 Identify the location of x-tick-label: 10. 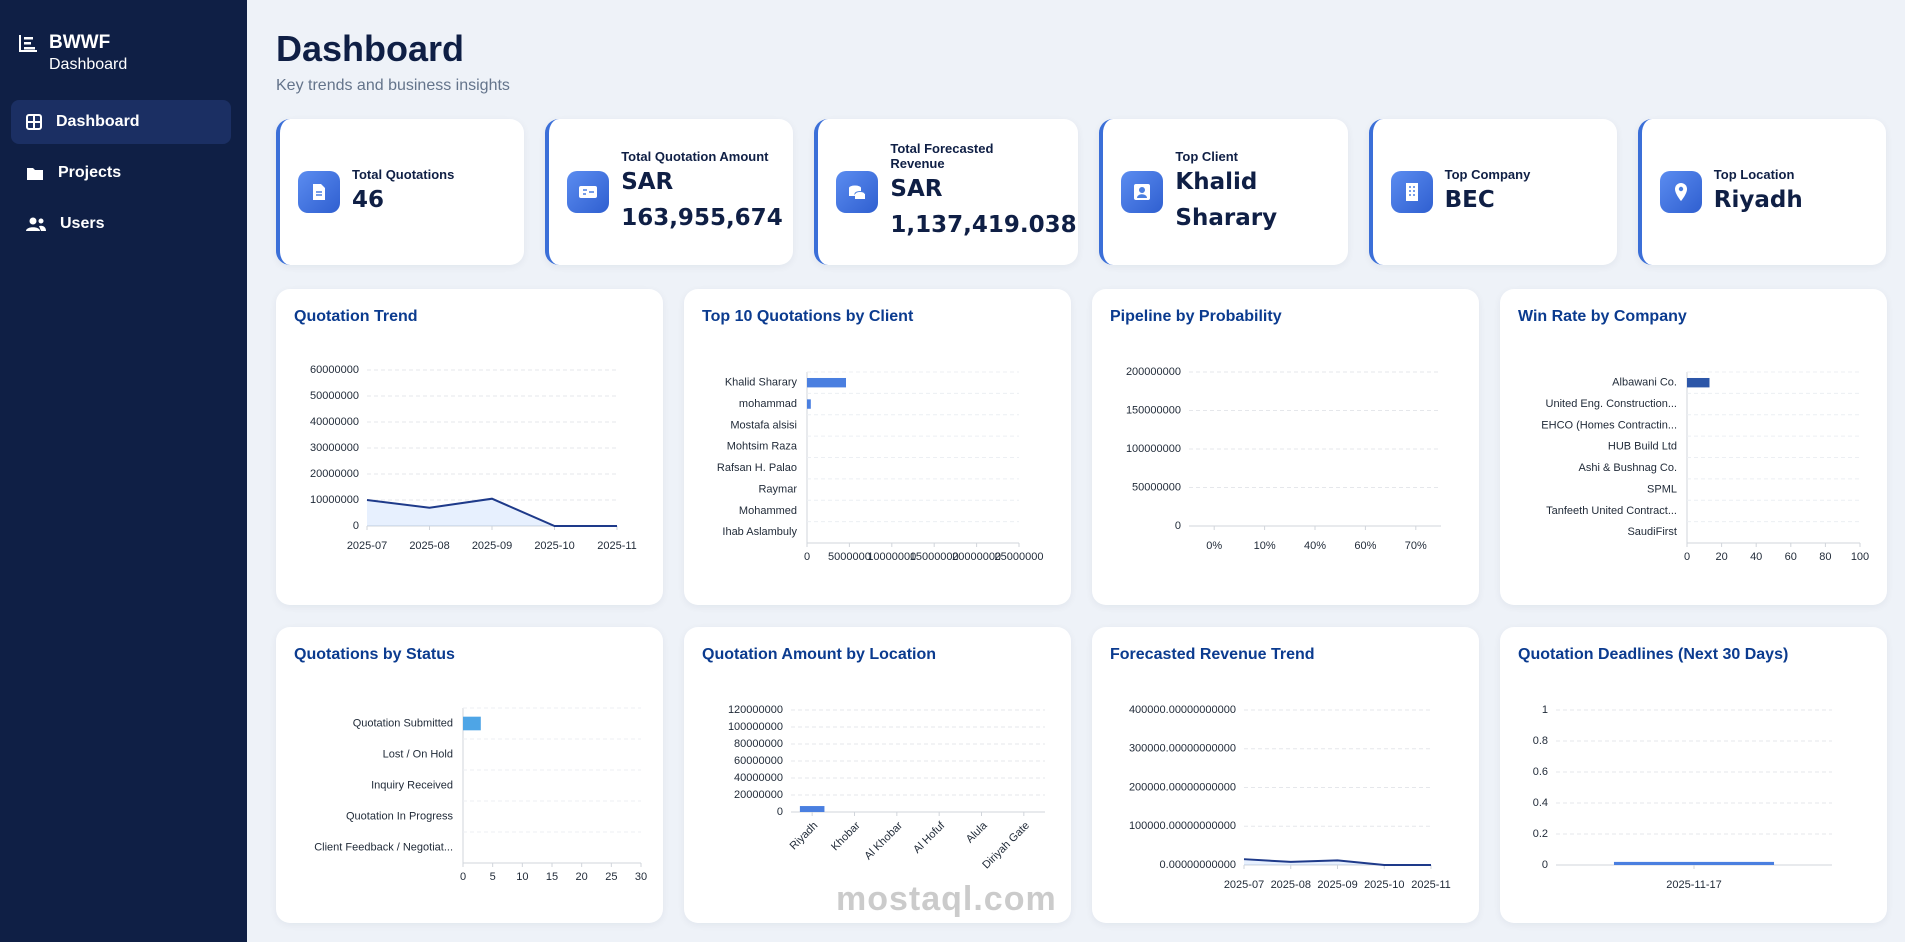
(522, 877).